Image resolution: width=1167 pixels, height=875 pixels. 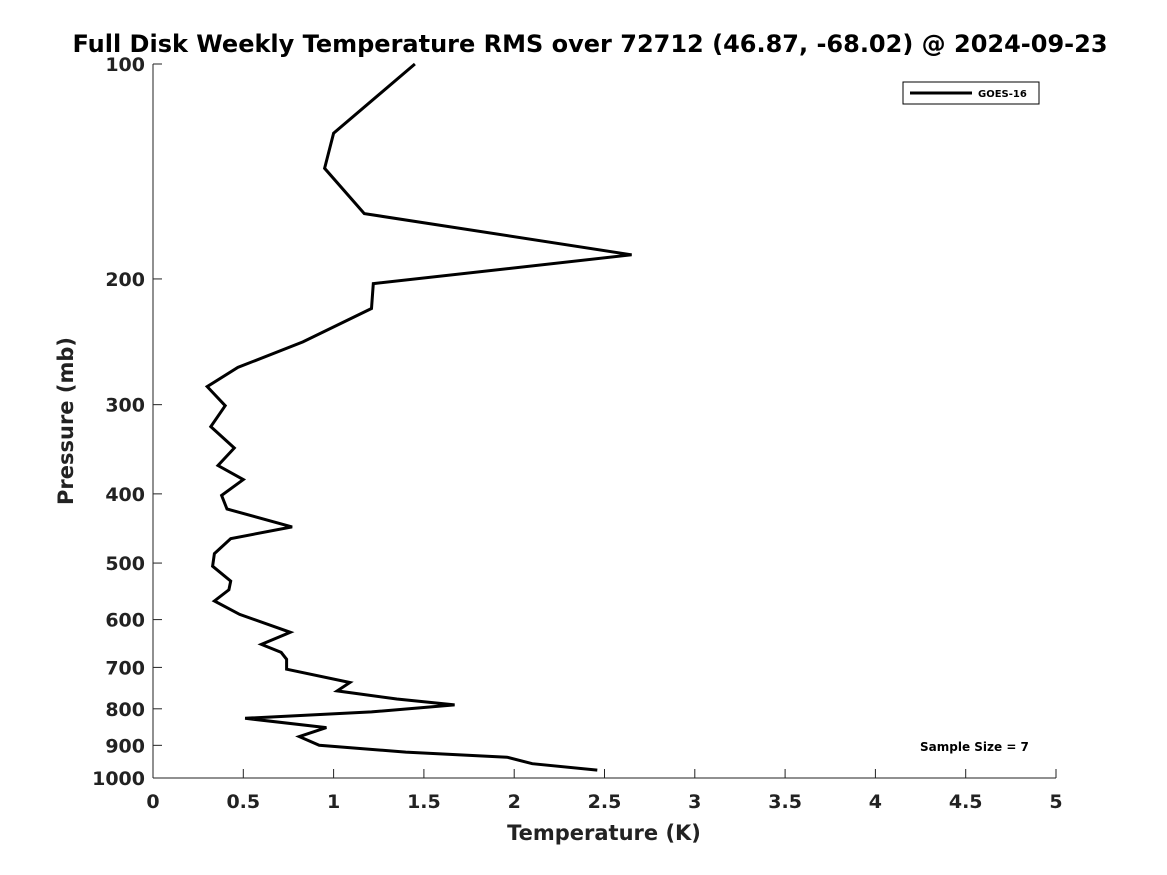 I want to click on x-tick-label: 3, so click(x=694, y=802).